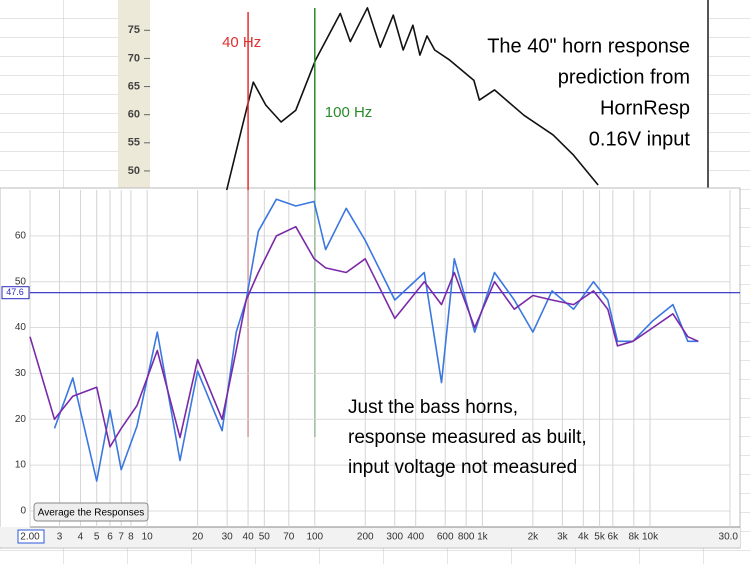 The image size is (750, 564). What do you see at coordinates (433, 407) in the screenshot?
I see `annotation: Just the bass horns,` at bounding box center [433, 407].